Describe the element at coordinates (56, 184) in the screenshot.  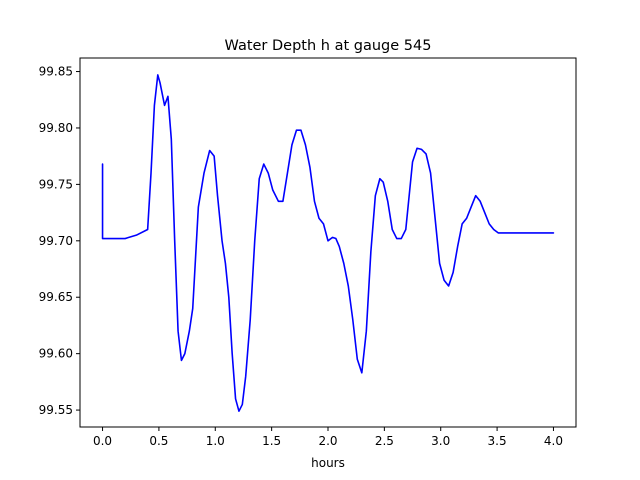
I see `y-tick-label: 99.75` at that location.